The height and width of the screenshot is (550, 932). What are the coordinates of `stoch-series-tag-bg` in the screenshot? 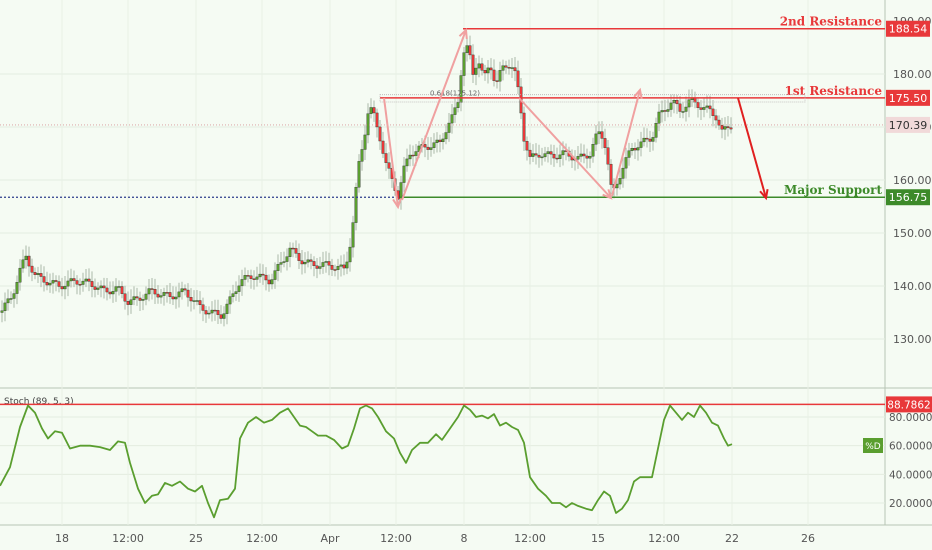 It's located at (873, 445).